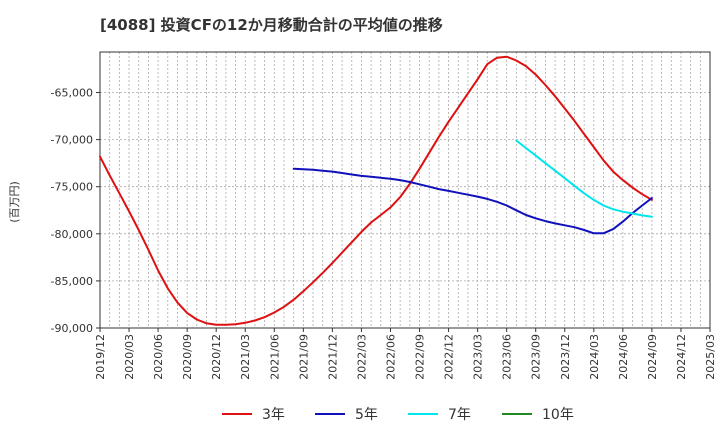 This screenshot has height=440, width=720. Describe the element at coordinates (398, 415) in the screenshot. I see `legend: 3年 5年 7年 10年` at that location.